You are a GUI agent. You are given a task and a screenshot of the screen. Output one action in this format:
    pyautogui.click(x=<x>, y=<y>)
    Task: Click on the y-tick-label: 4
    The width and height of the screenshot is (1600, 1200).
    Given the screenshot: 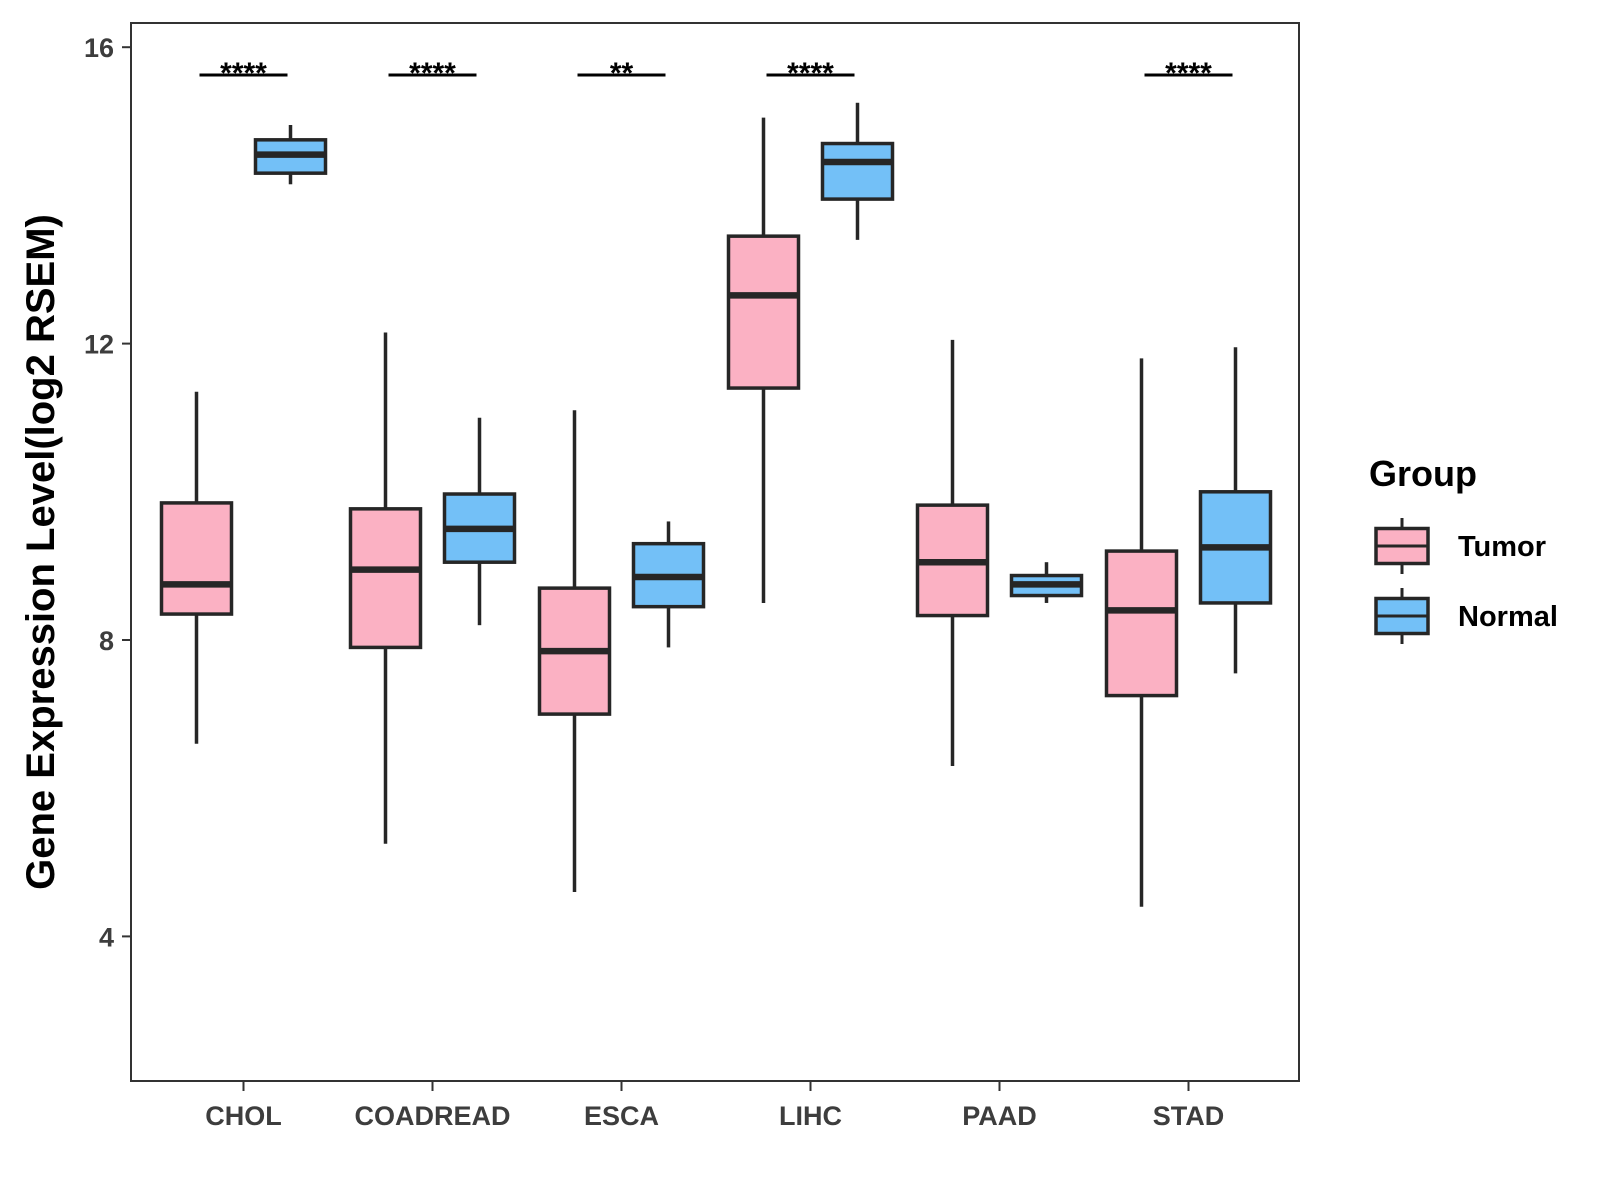 What is the action you would take?
    pyautogui.click(x=106, y=937)
    